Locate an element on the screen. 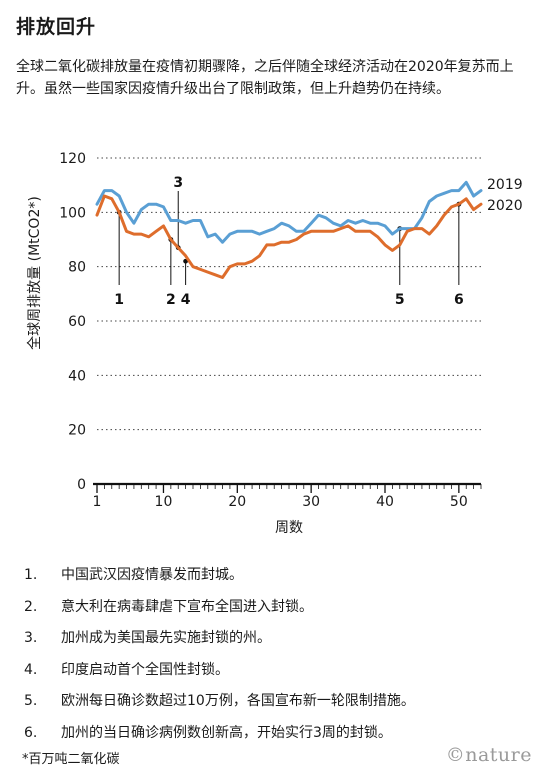 This screenshot has height=784, width=550. event-note-item: 4. 印度启动首个全国性封锁。 is located at coordinates (219, 676).